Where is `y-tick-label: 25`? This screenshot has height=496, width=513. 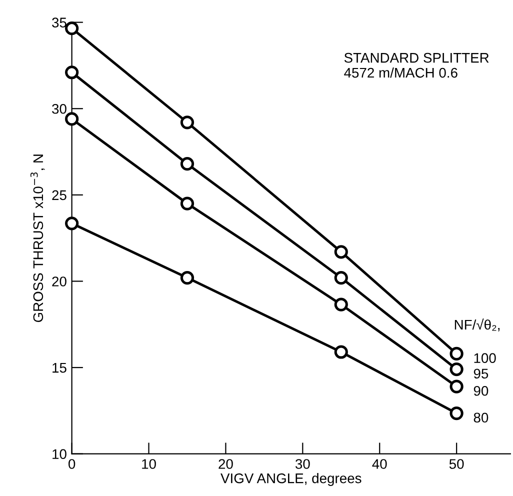
y-tick-label: 25 is located at coordinates (59, 195).